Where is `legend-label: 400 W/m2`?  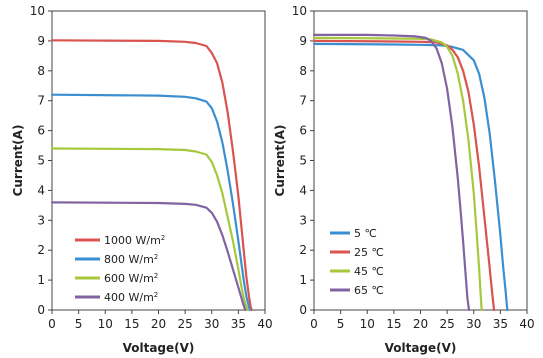
legend-label: 400 W/m2 is located at coordinates (131, 297).